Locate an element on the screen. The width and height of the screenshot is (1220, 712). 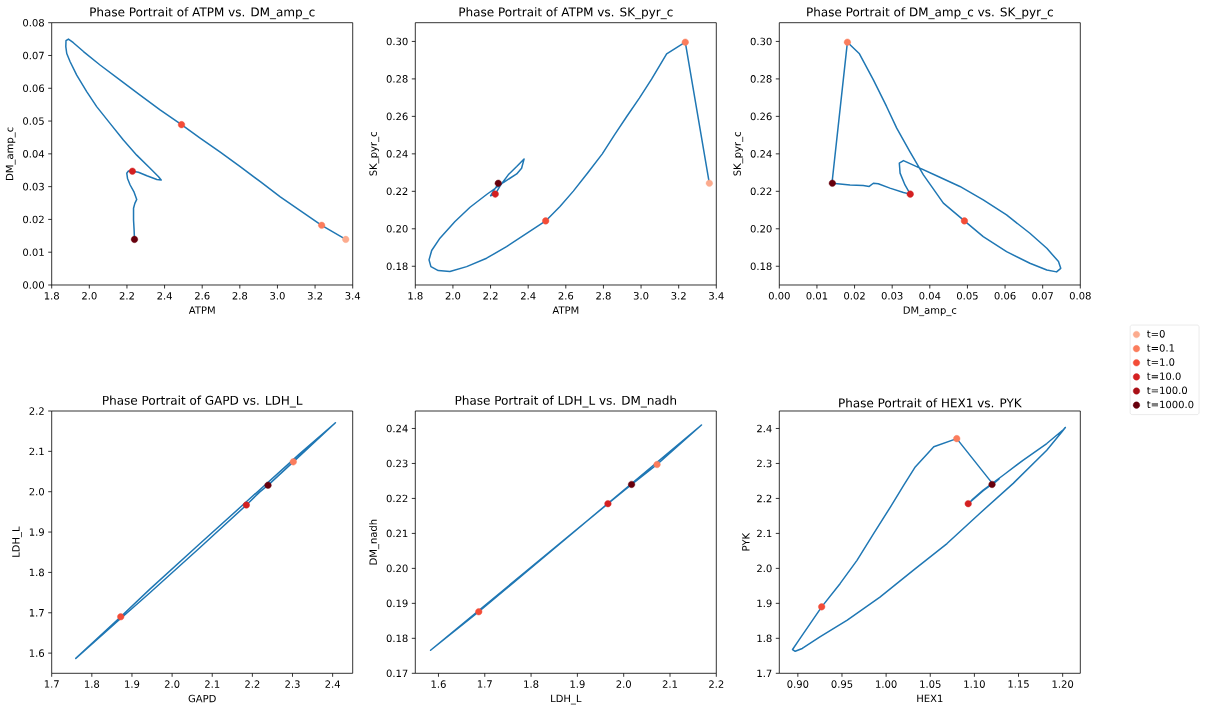
y-tick-label: 0.02 is located at coordinates (33, 219).